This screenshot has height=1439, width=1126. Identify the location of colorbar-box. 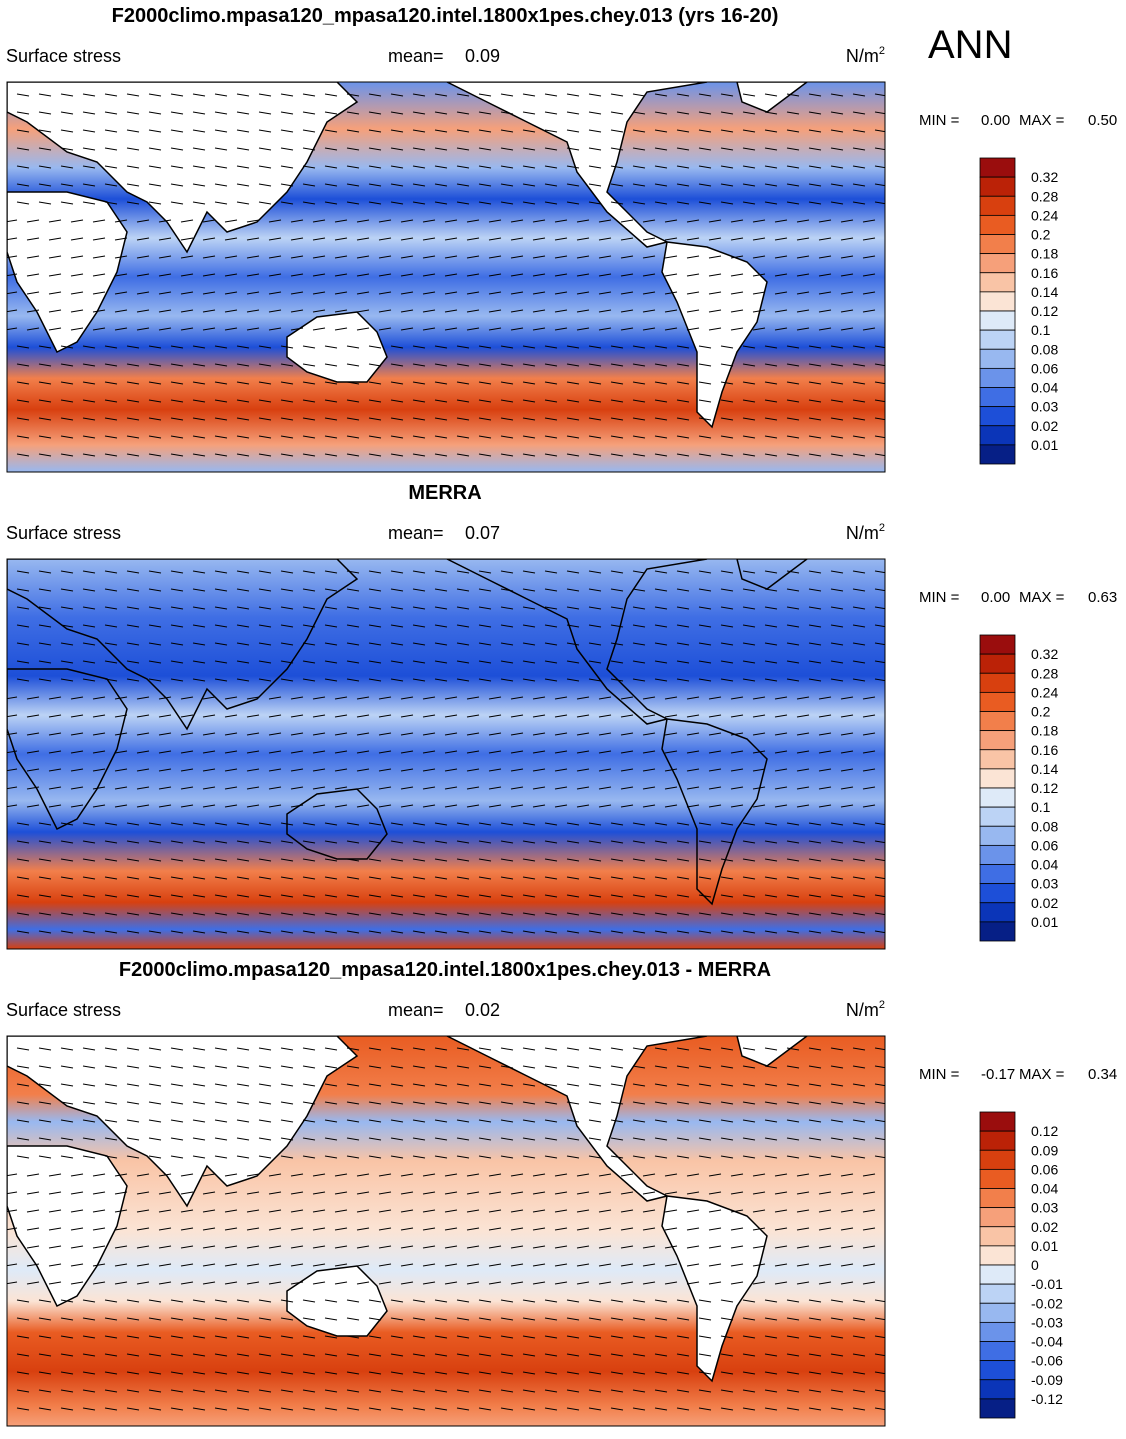
(997, 912).